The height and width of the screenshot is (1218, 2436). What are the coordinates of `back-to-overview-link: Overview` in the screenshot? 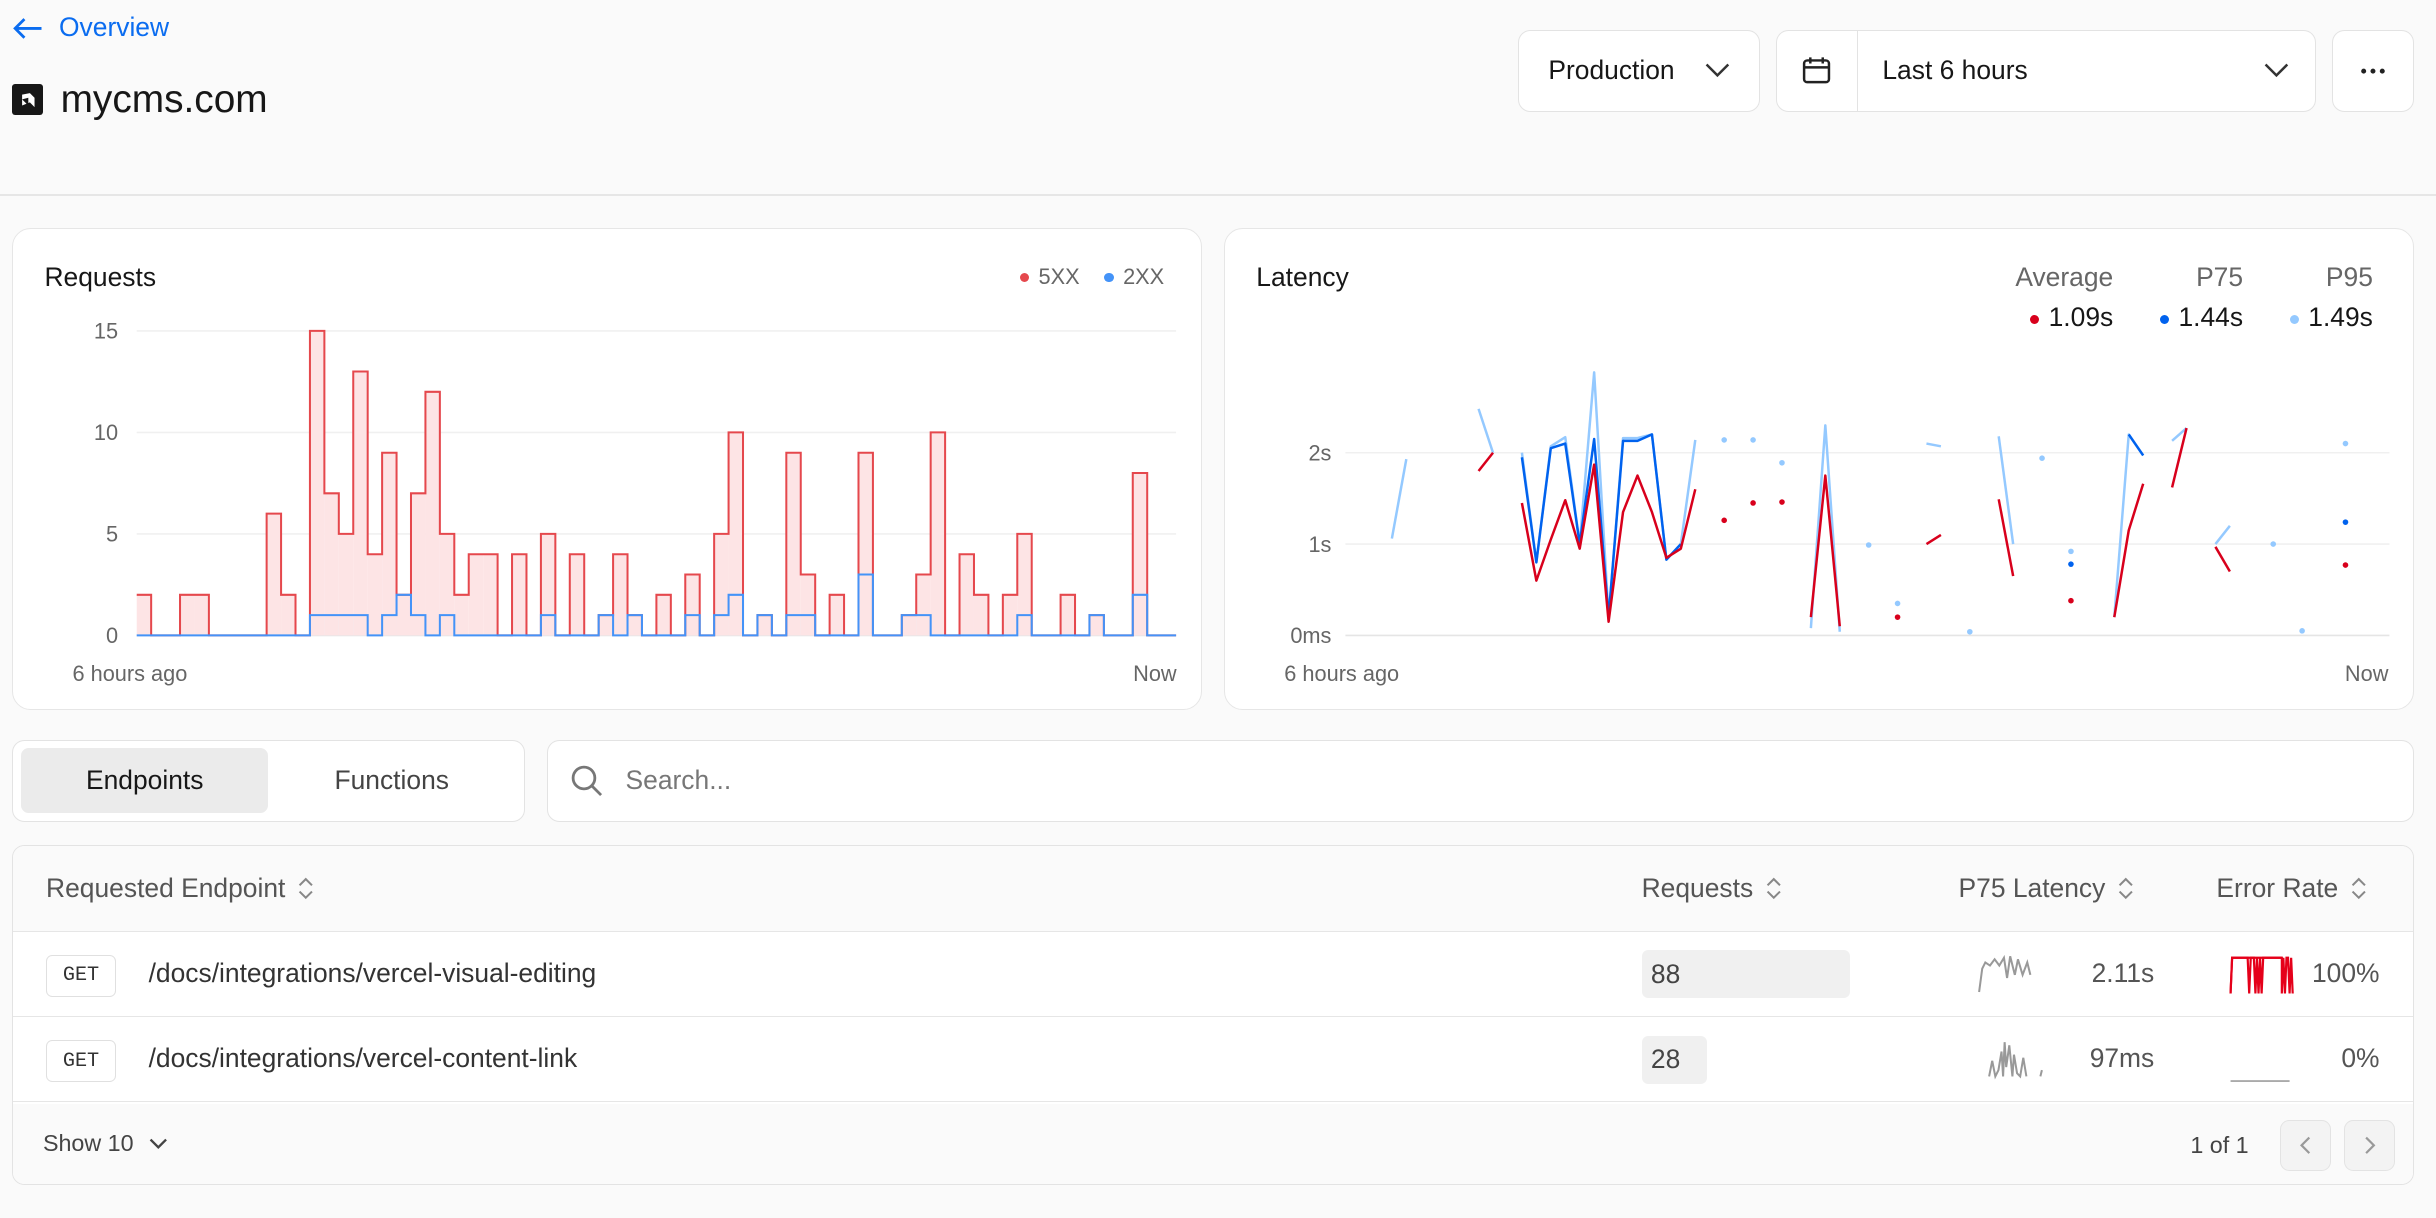 It's located at (90, 27).